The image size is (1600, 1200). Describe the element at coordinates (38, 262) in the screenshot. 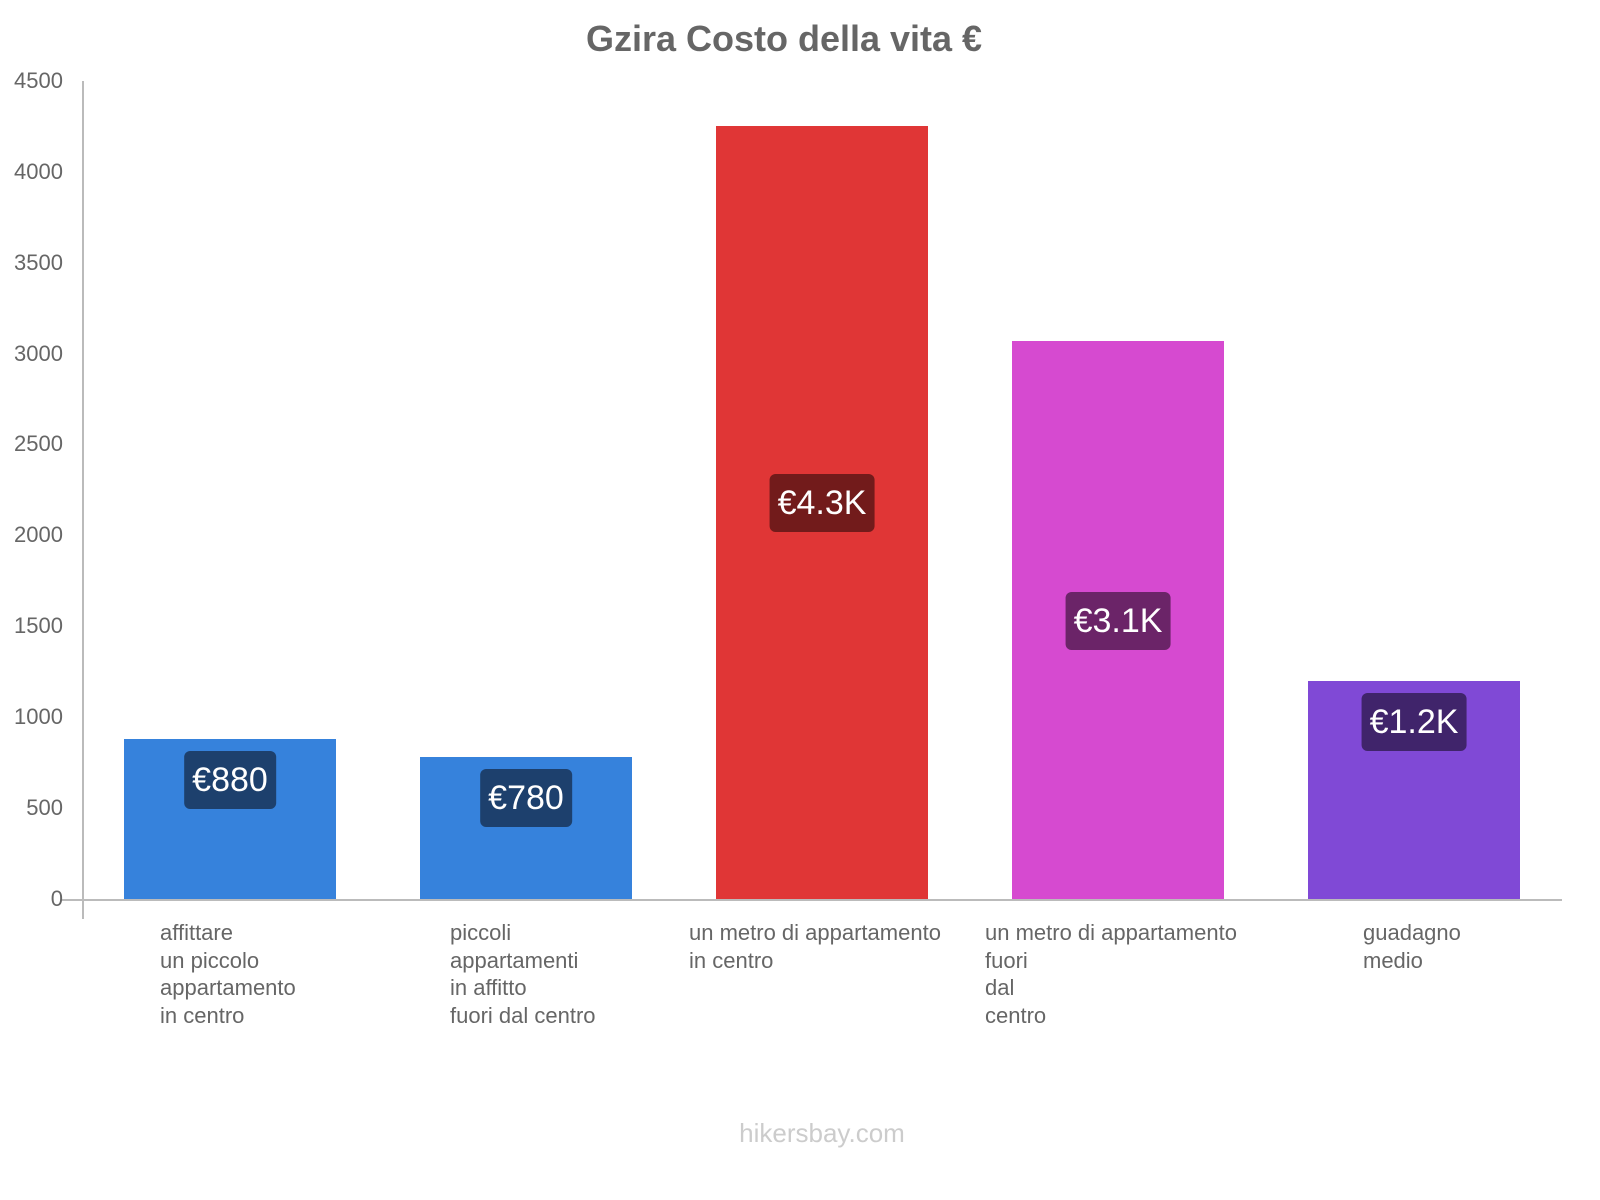

I see `y-tick: 3500` at that location.